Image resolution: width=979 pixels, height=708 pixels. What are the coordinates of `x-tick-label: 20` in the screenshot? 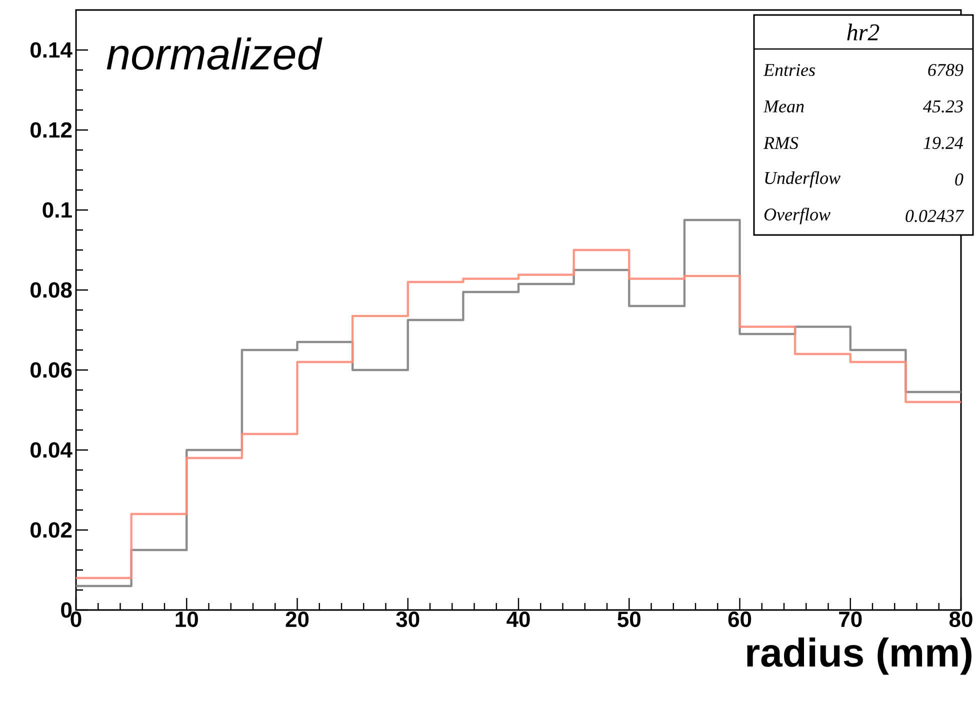 It's located at (297, 620).